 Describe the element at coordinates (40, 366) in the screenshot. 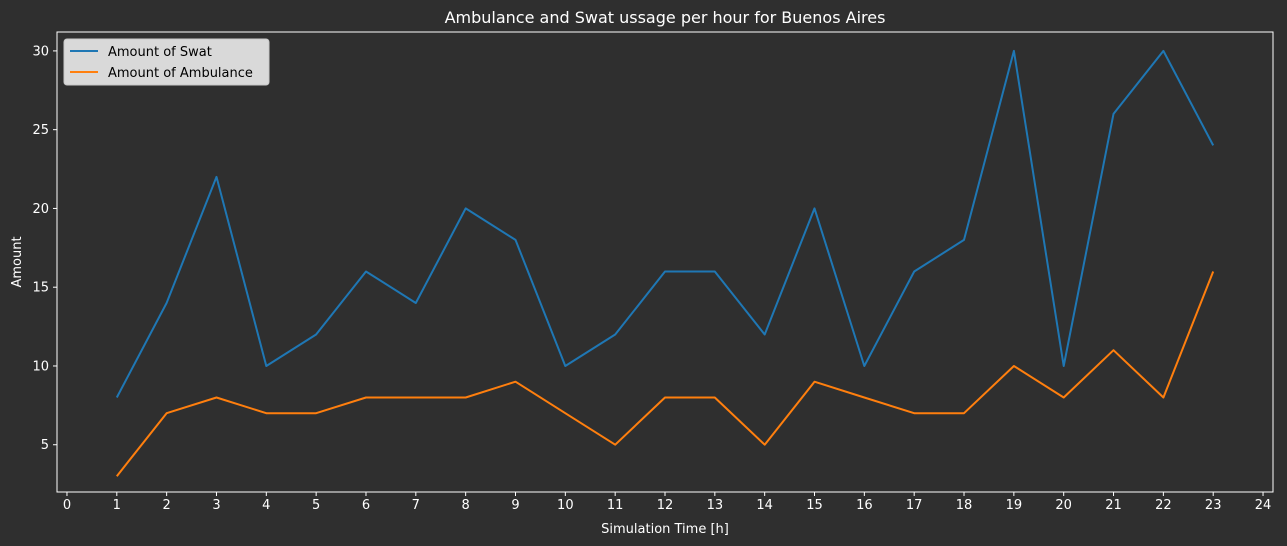

I see `y-tick-label: 10` at that location.